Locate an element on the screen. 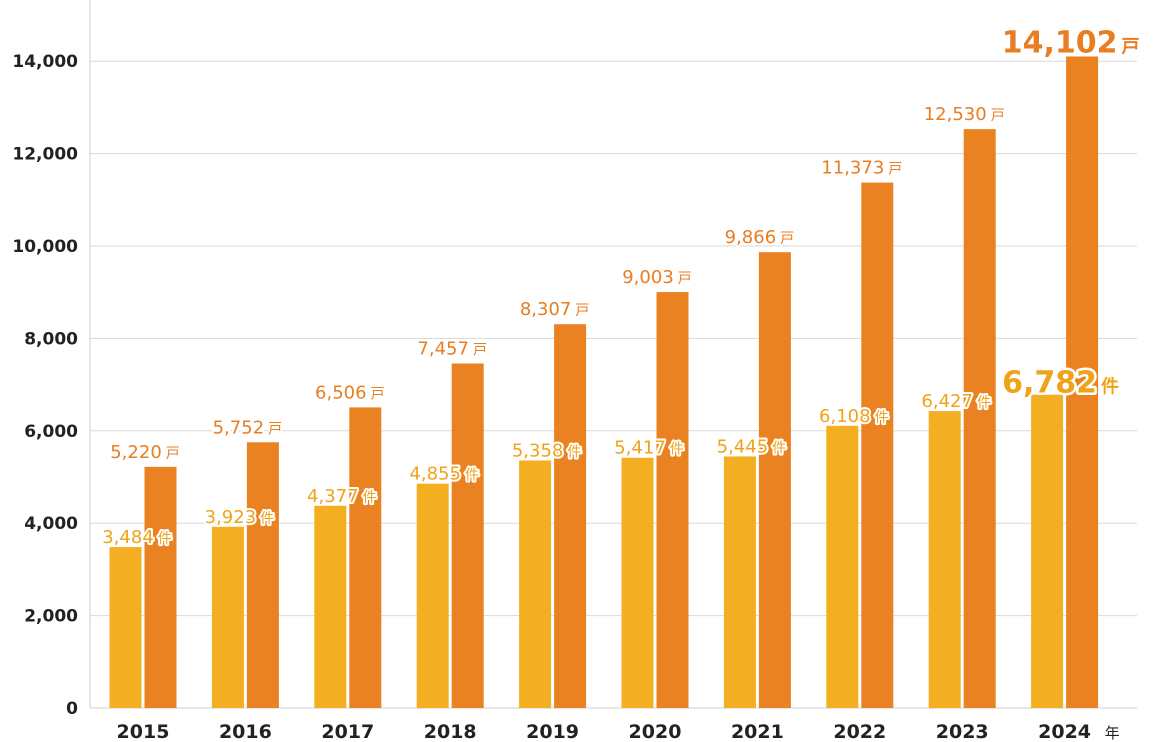 The image size is (1173, 742). x-tick-label: 2016 is located at coordinates (245, 731).